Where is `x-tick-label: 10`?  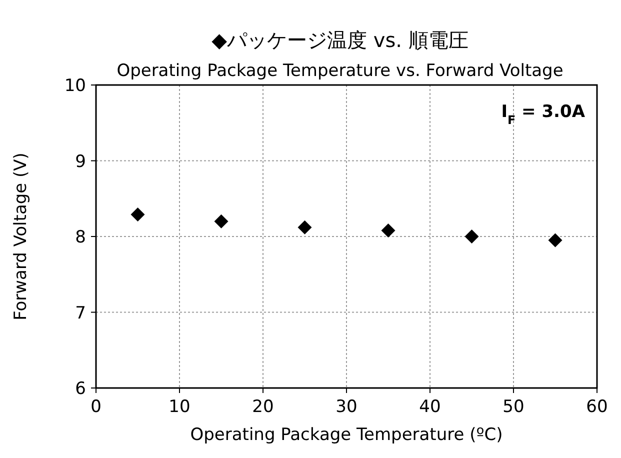 x-tick-label: 10 is located at coordinates (179, 407).